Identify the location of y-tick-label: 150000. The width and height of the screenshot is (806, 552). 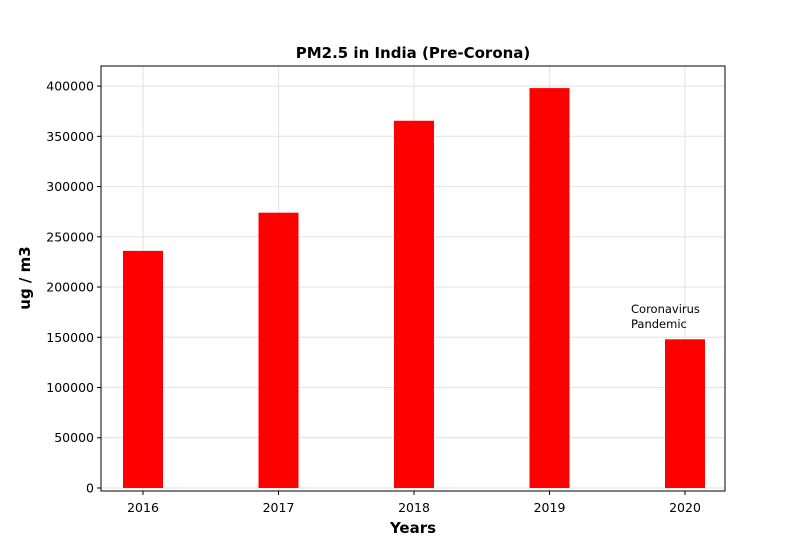
(70, 337).